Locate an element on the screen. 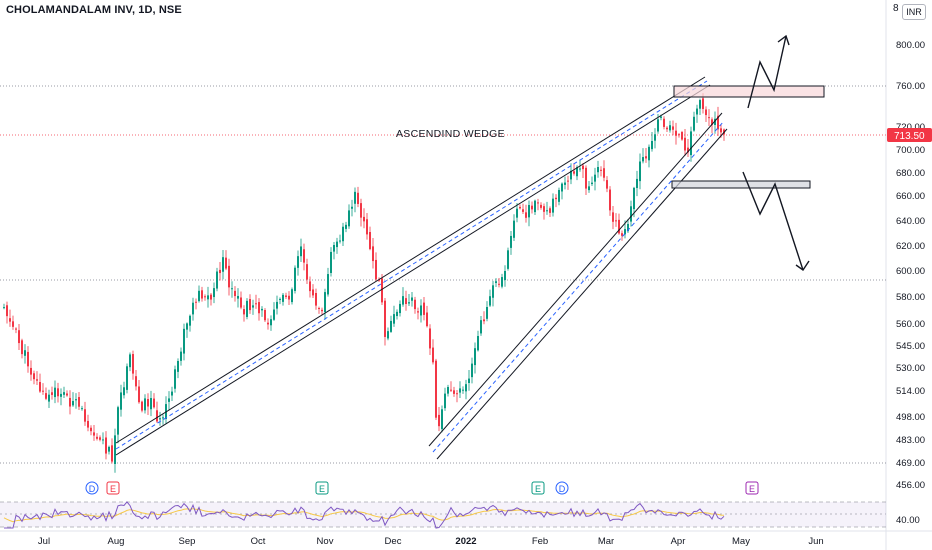 The image size is (932, 550). time-label: Sep is located at coordinates (187, 541).